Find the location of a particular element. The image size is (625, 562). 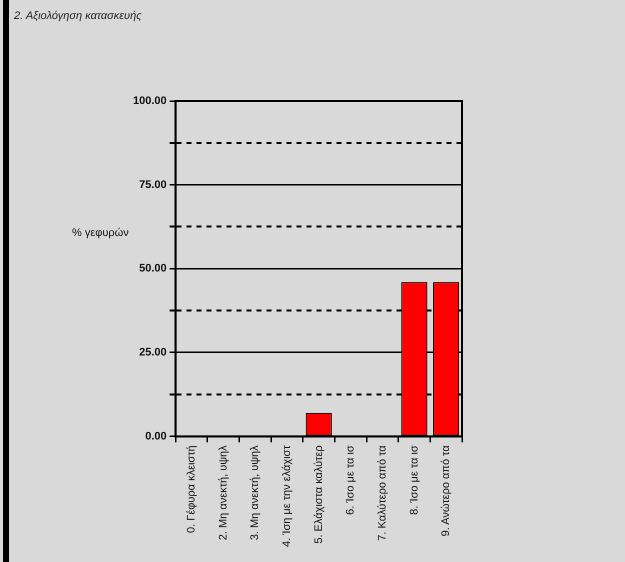

x-tick-label: 8. Ίσο με τα ισ is located at coordinates (414, 480).